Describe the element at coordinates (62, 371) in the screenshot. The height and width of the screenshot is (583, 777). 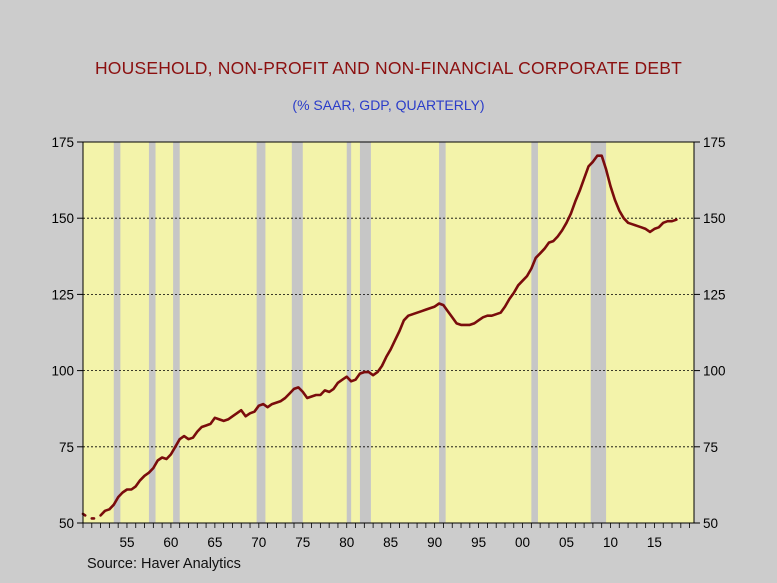
I see `y-tick-label: 100` at that location.